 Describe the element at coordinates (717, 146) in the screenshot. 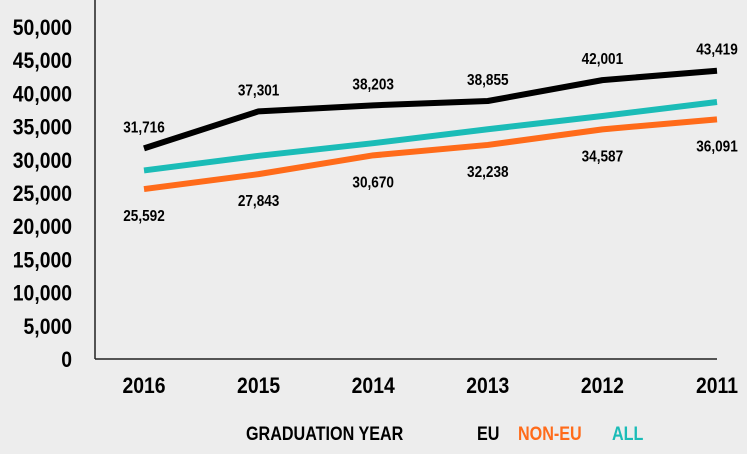

I see `data-label: 36,091` at that location.